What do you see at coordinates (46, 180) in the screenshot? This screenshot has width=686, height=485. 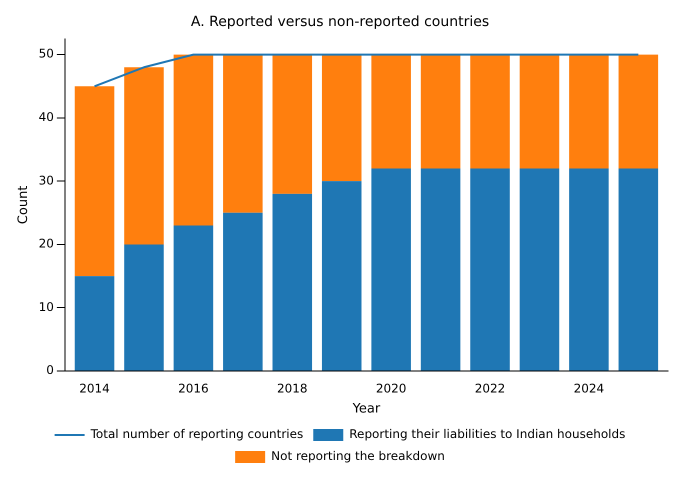 I see `y-tick-label: 30` at bounding box center [46, 180].